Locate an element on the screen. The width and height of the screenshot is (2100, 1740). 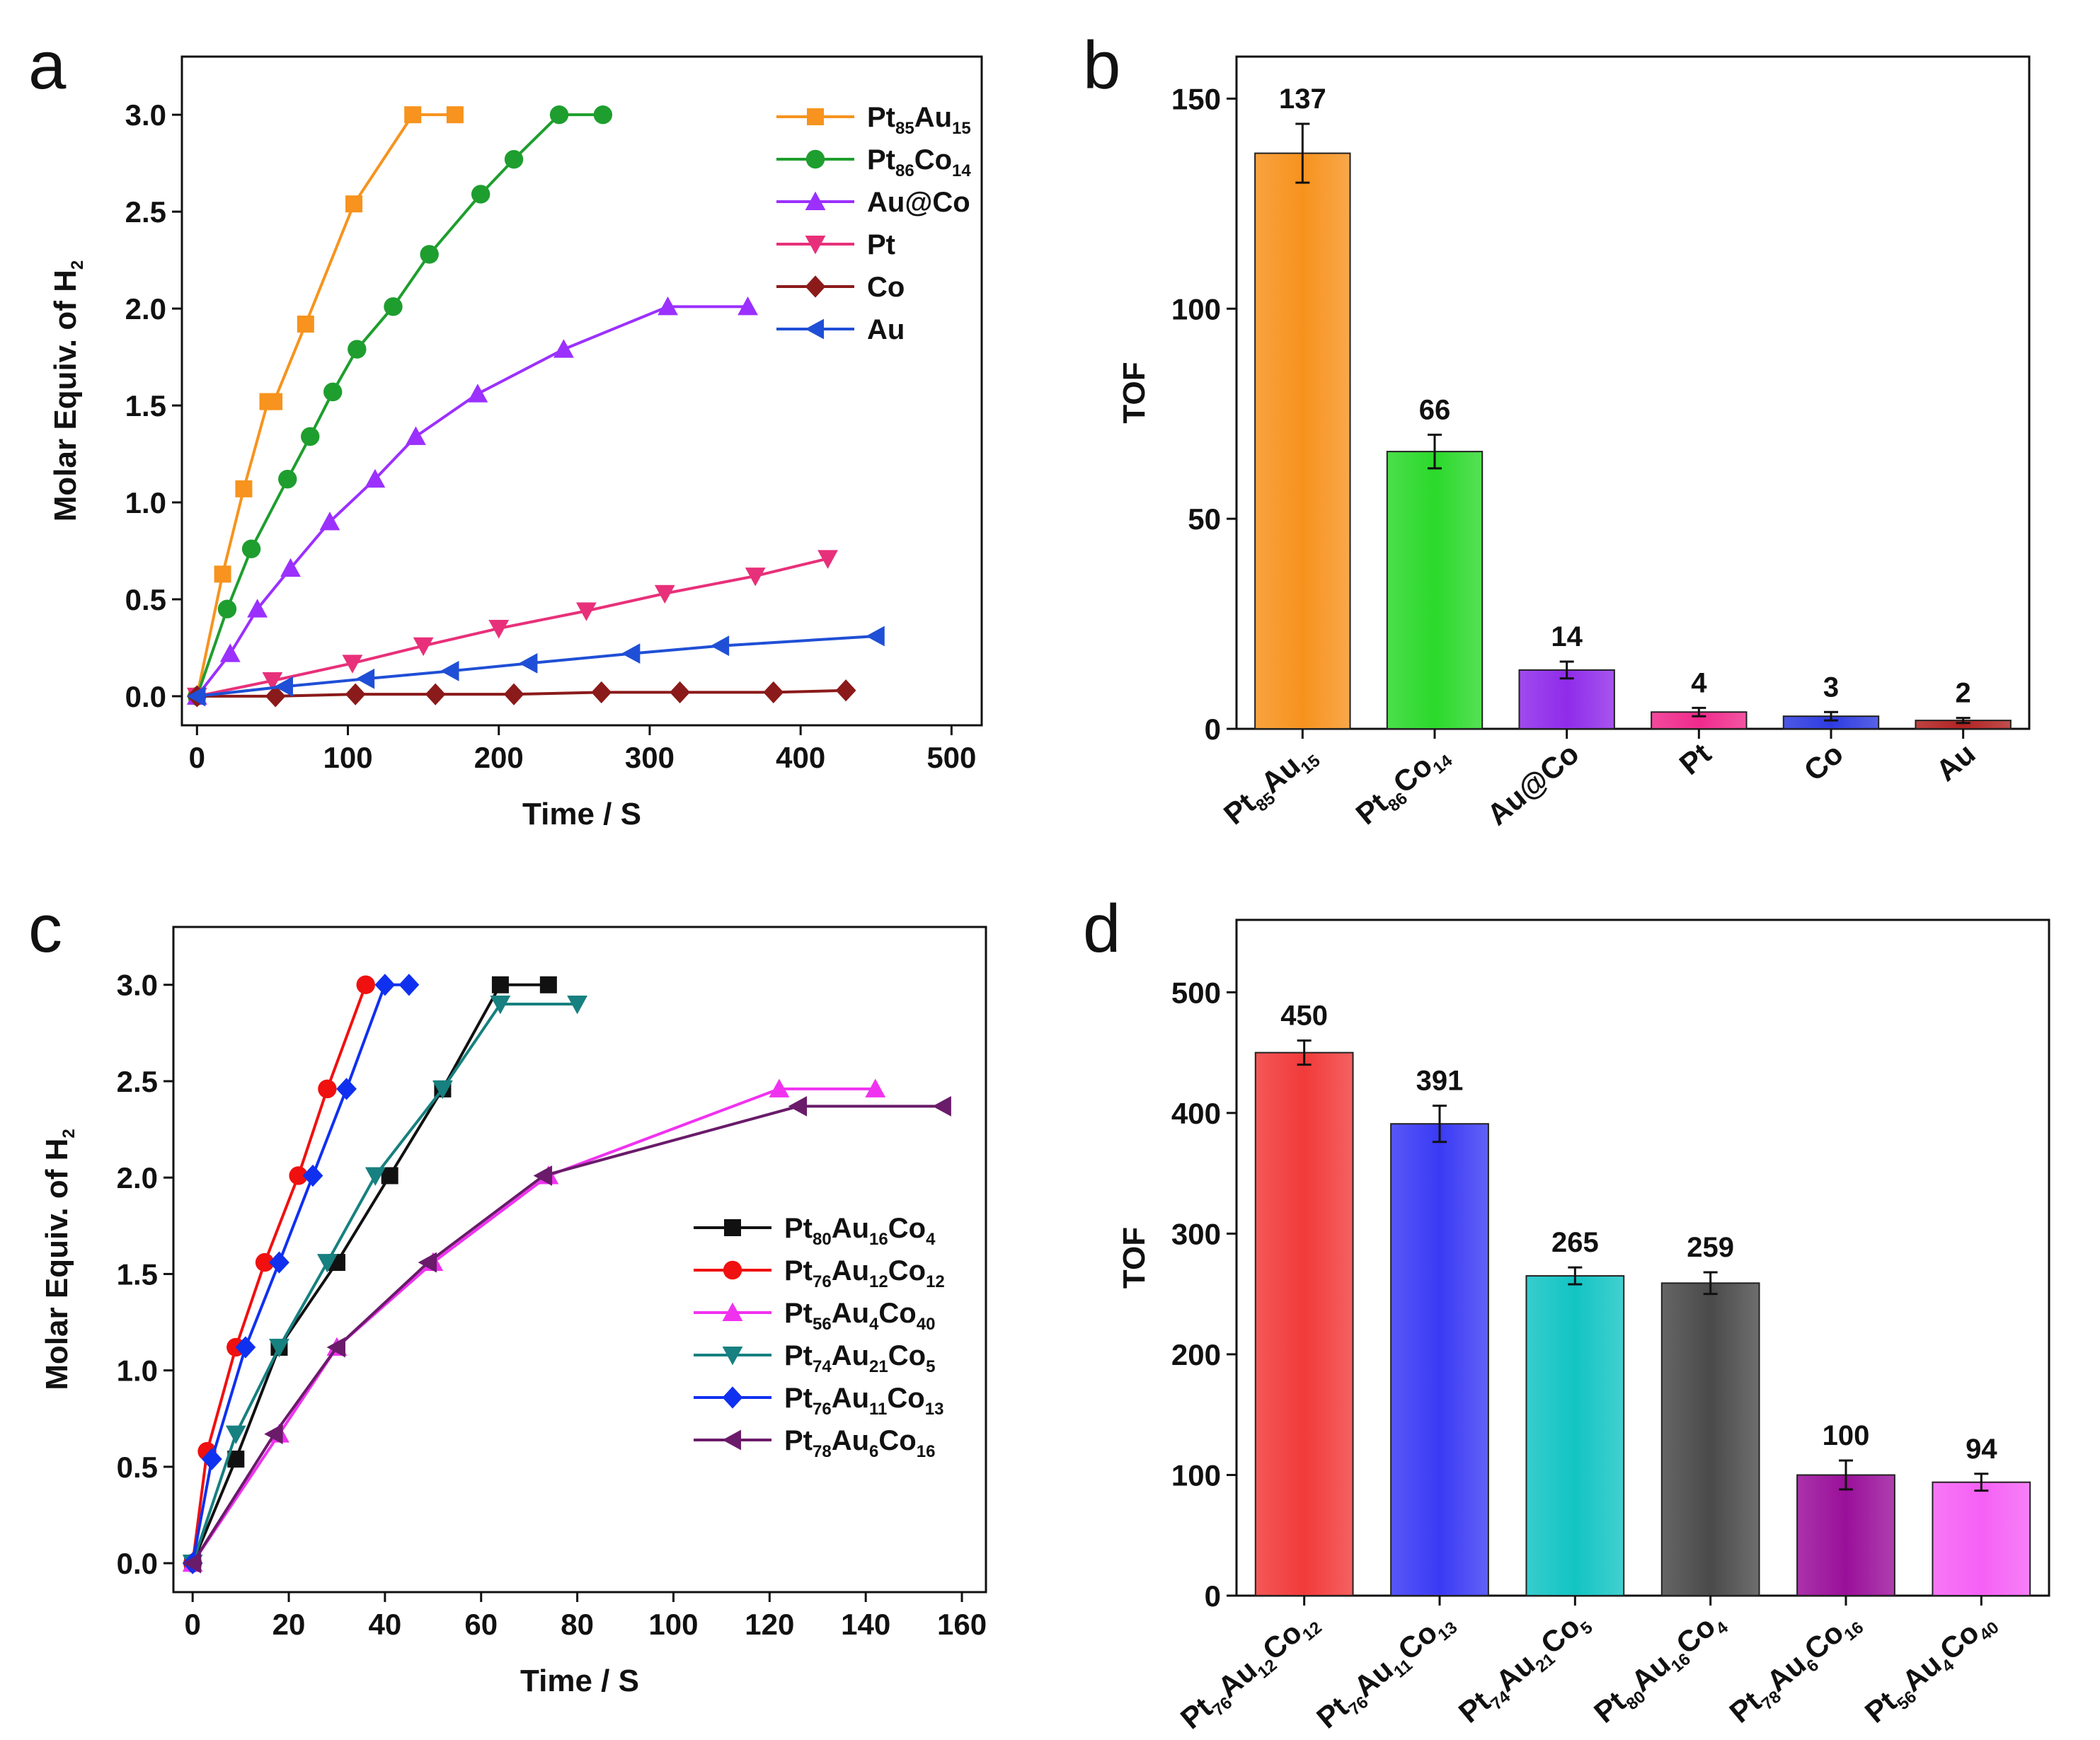
legend-entry-part: 16 is located at coordinates (926, 1451).